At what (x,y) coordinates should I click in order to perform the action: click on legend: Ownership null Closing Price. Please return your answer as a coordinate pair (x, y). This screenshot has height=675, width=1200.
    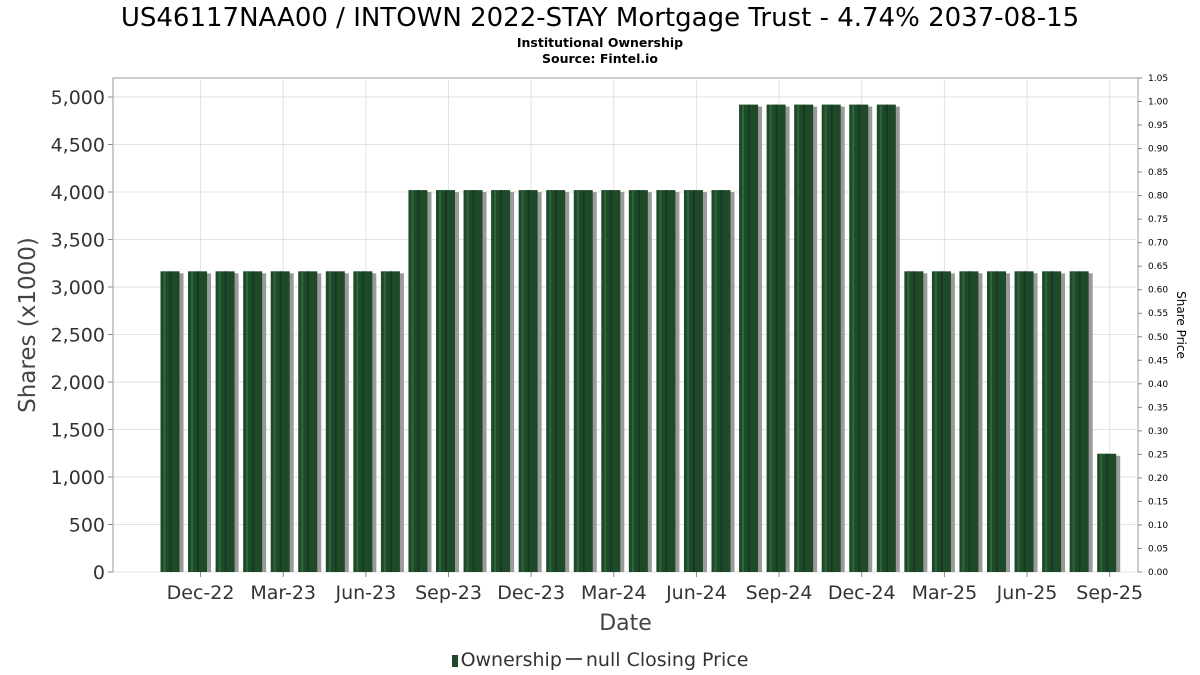
    Looking at the image, I should click on (600, 660).